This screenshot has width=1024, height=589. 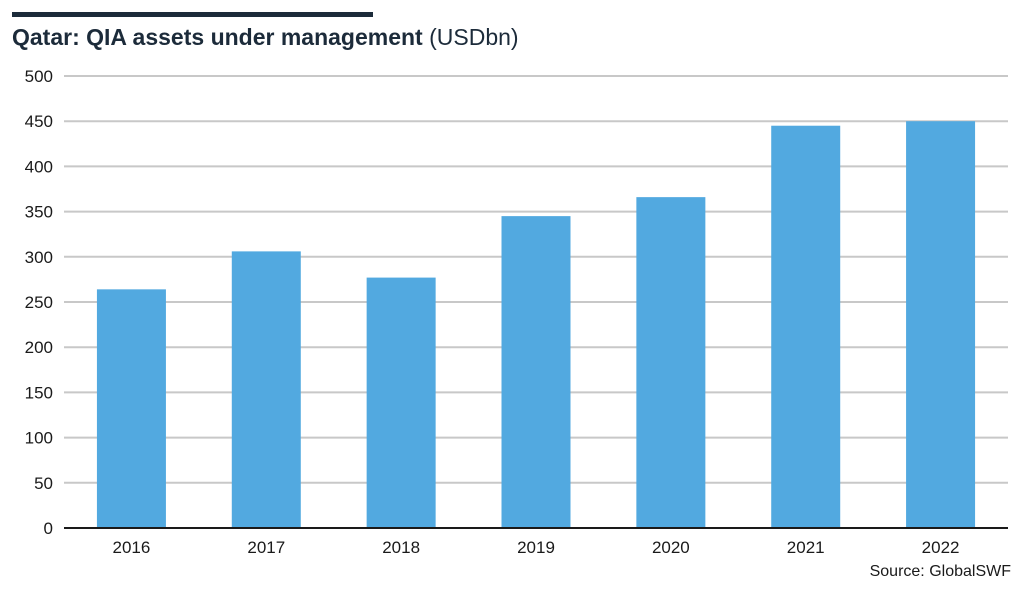 I want to click on bar-2018, so click(x=401, y=402).